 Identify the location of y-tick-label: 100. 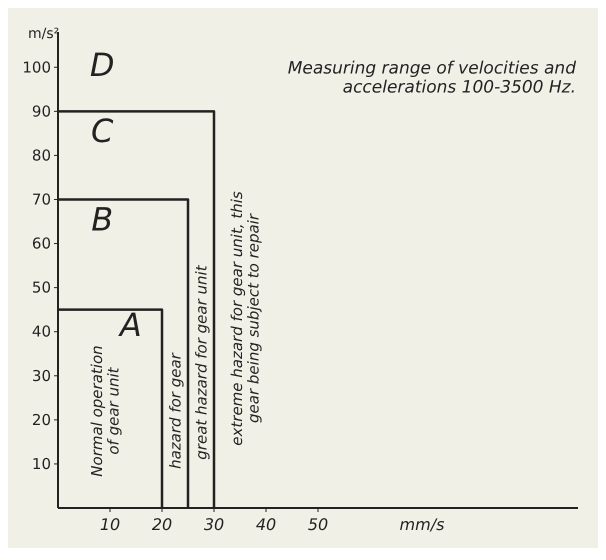
(36, 67).